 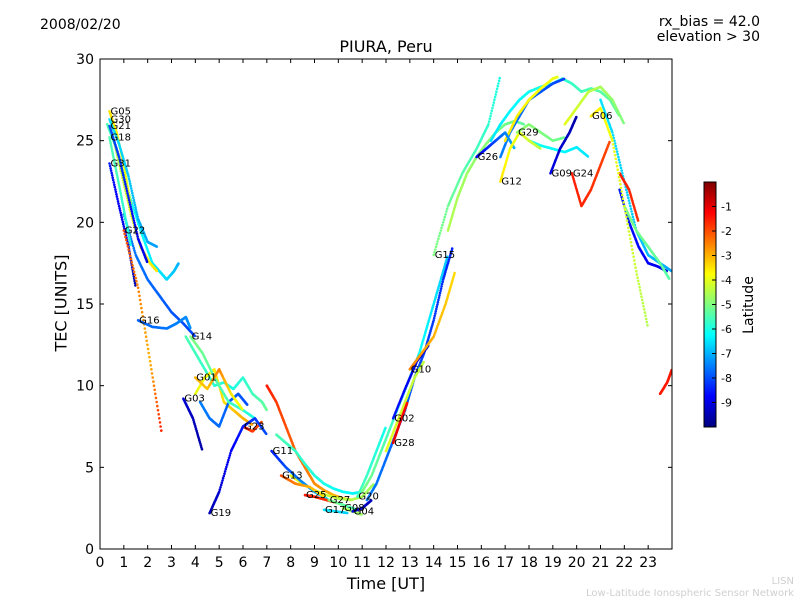 I want to click on series-g10-point, so click(x=454, y=273).